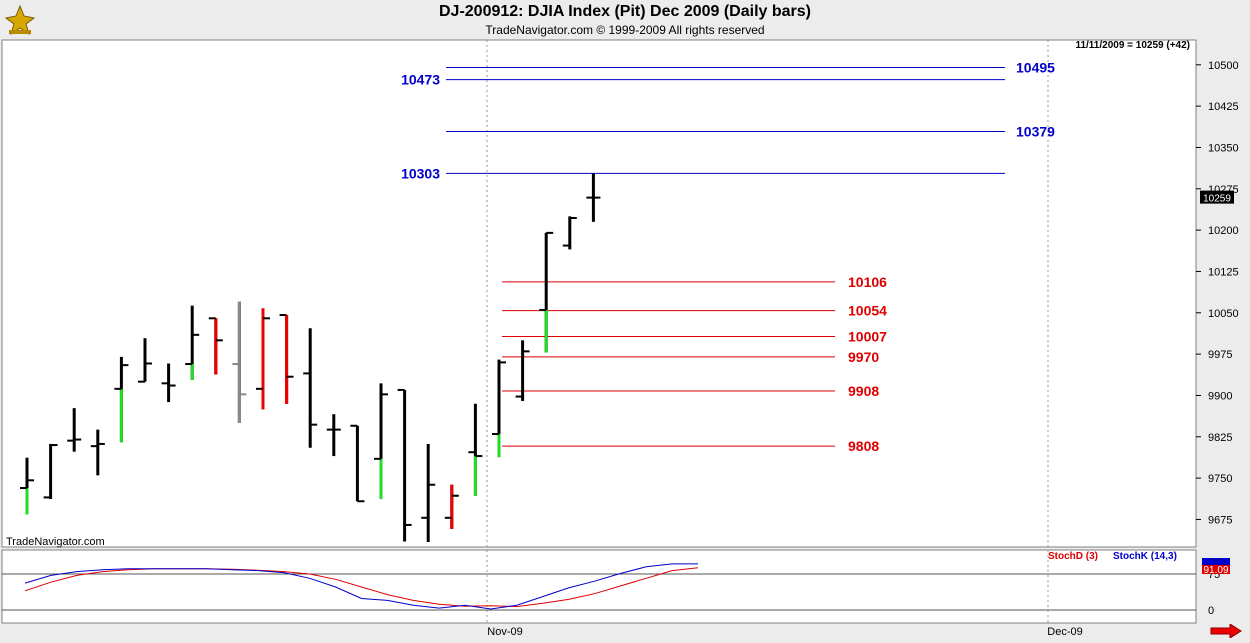 The image size is (1250, 643). What do you see at coordinates (55, 542) in the screenshot?
I see `watermark-label: TradeNavigator.com` at bounding box center [55, 542].